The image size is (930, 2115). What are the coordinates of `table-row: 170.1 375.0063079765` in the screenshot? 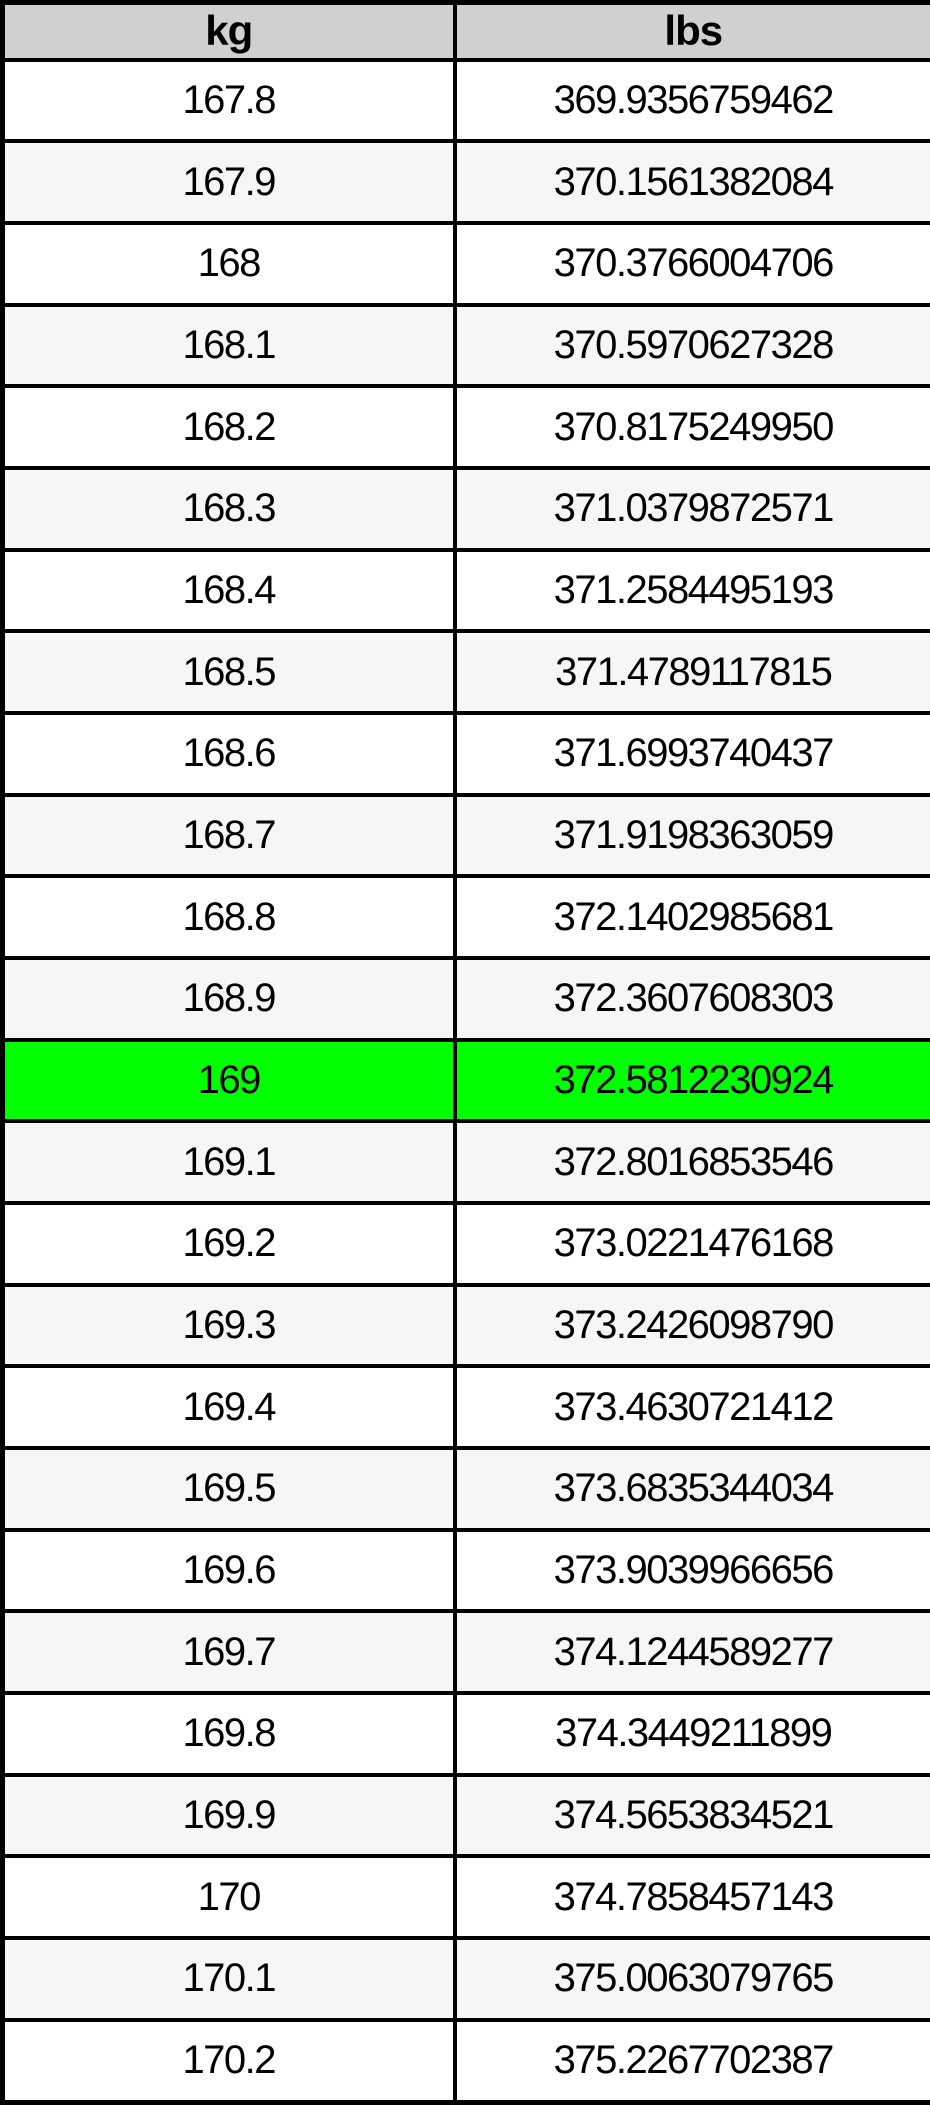 It's located at (465, 1978).